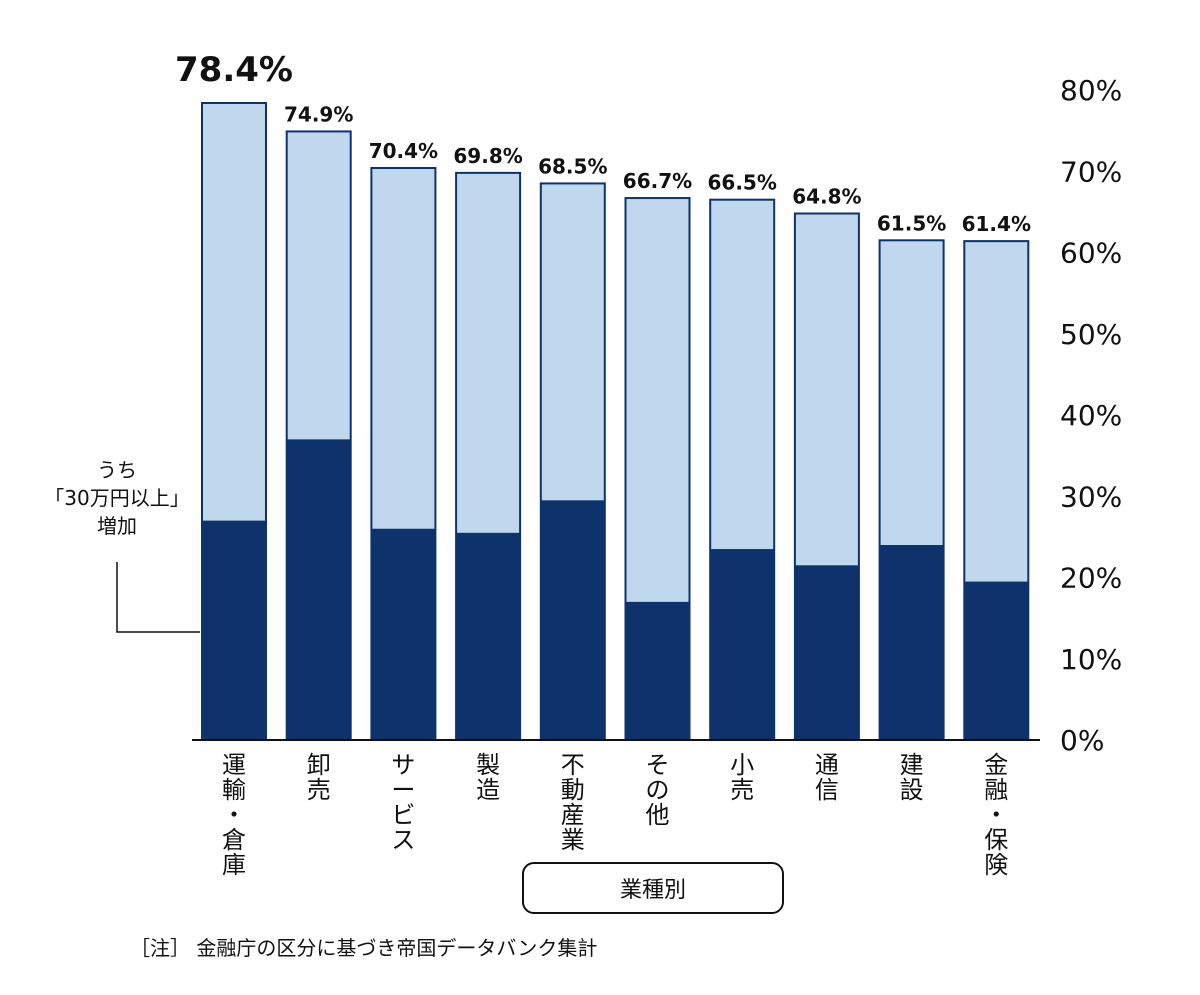  I want to click on x-tick-label: 通信, so click(827, 777).